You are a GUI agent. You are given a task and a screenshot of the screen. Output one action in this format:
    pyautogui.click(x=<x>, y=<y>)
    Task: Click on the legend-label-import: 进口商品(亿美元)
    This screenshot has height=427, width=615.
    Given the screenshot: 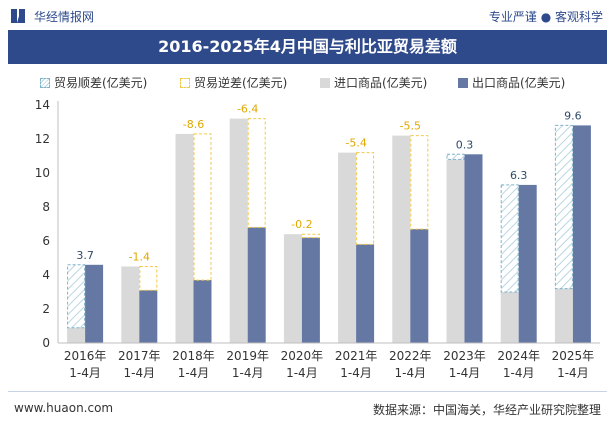 What is the action you would take?
    pyautogui.click(x=381, y=83)
    